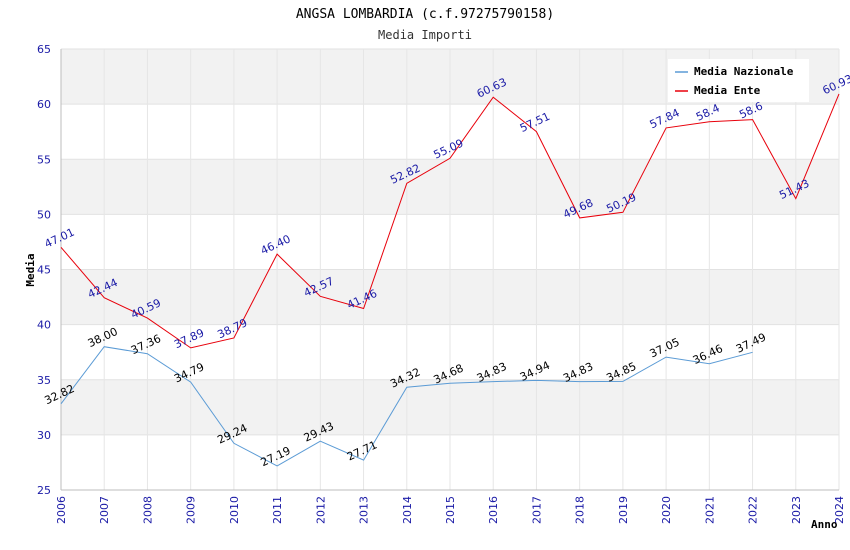  Describe the element at coordinates (44, 325) in the screenshot. I see `y-tick-label: 40` at that location.